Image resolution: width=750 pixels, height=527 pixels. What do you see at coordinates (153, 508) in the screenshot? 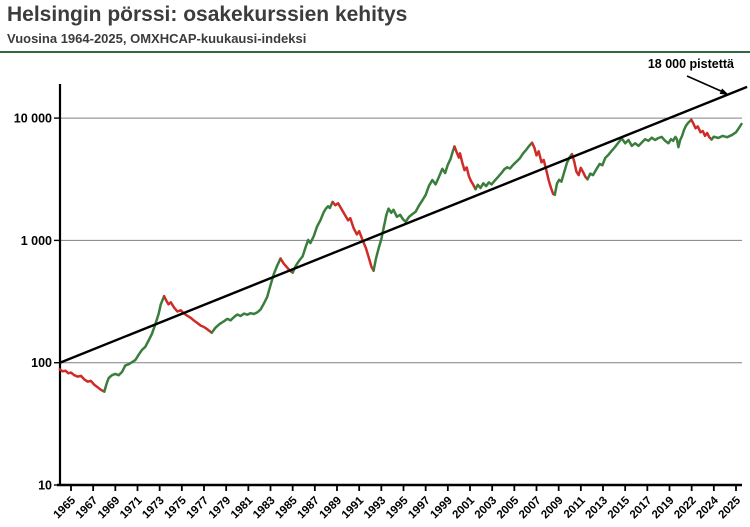
I see `x-axis-label: 1973` at bounding box center [153, 508].